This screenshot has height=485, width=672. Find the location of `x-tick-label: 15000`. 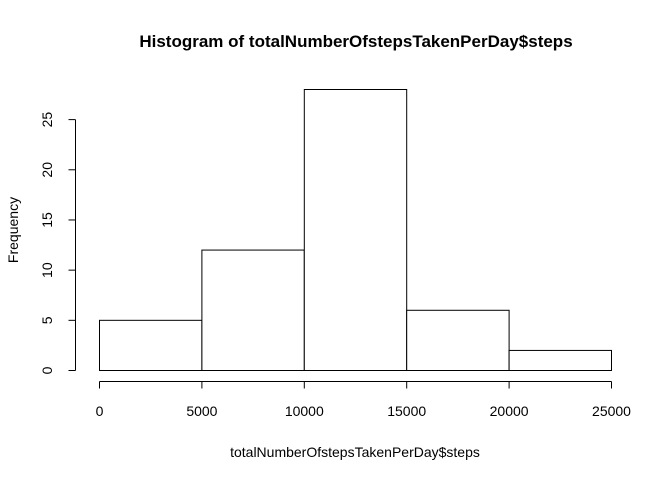

x-tick-label: 15000 is located at coordinates (406, 411).